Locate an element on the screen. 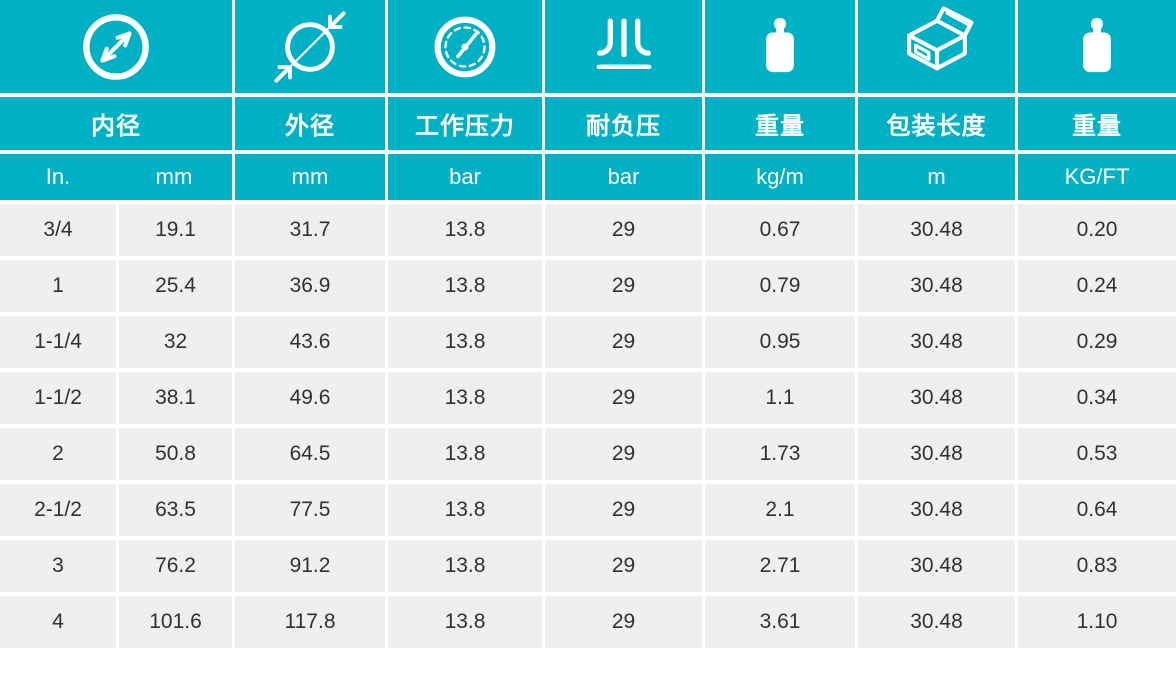  column-header-package-length: 包装长度 is located at coordinates (936, 123).